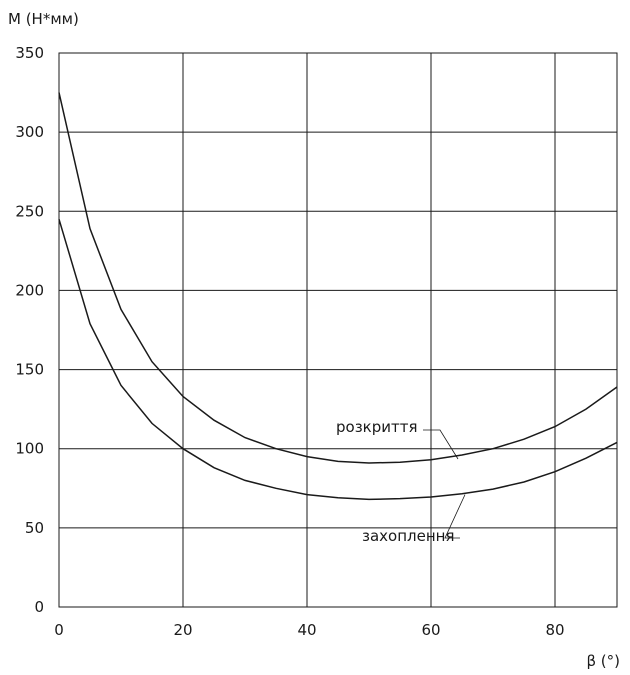  What do you see at coordinates (29, 370) in the screenshot?
I see `y-tick-label: 150` at bounding box center [29, 370].